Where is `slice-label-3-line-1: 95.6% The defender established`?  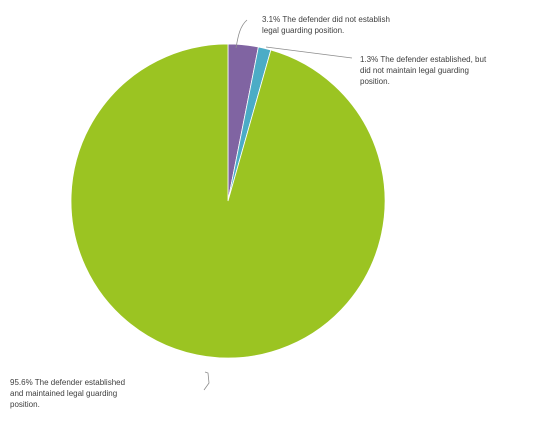 slice-label-3-line-1: 95.6% The defender established is located at coordinates (67, 382).